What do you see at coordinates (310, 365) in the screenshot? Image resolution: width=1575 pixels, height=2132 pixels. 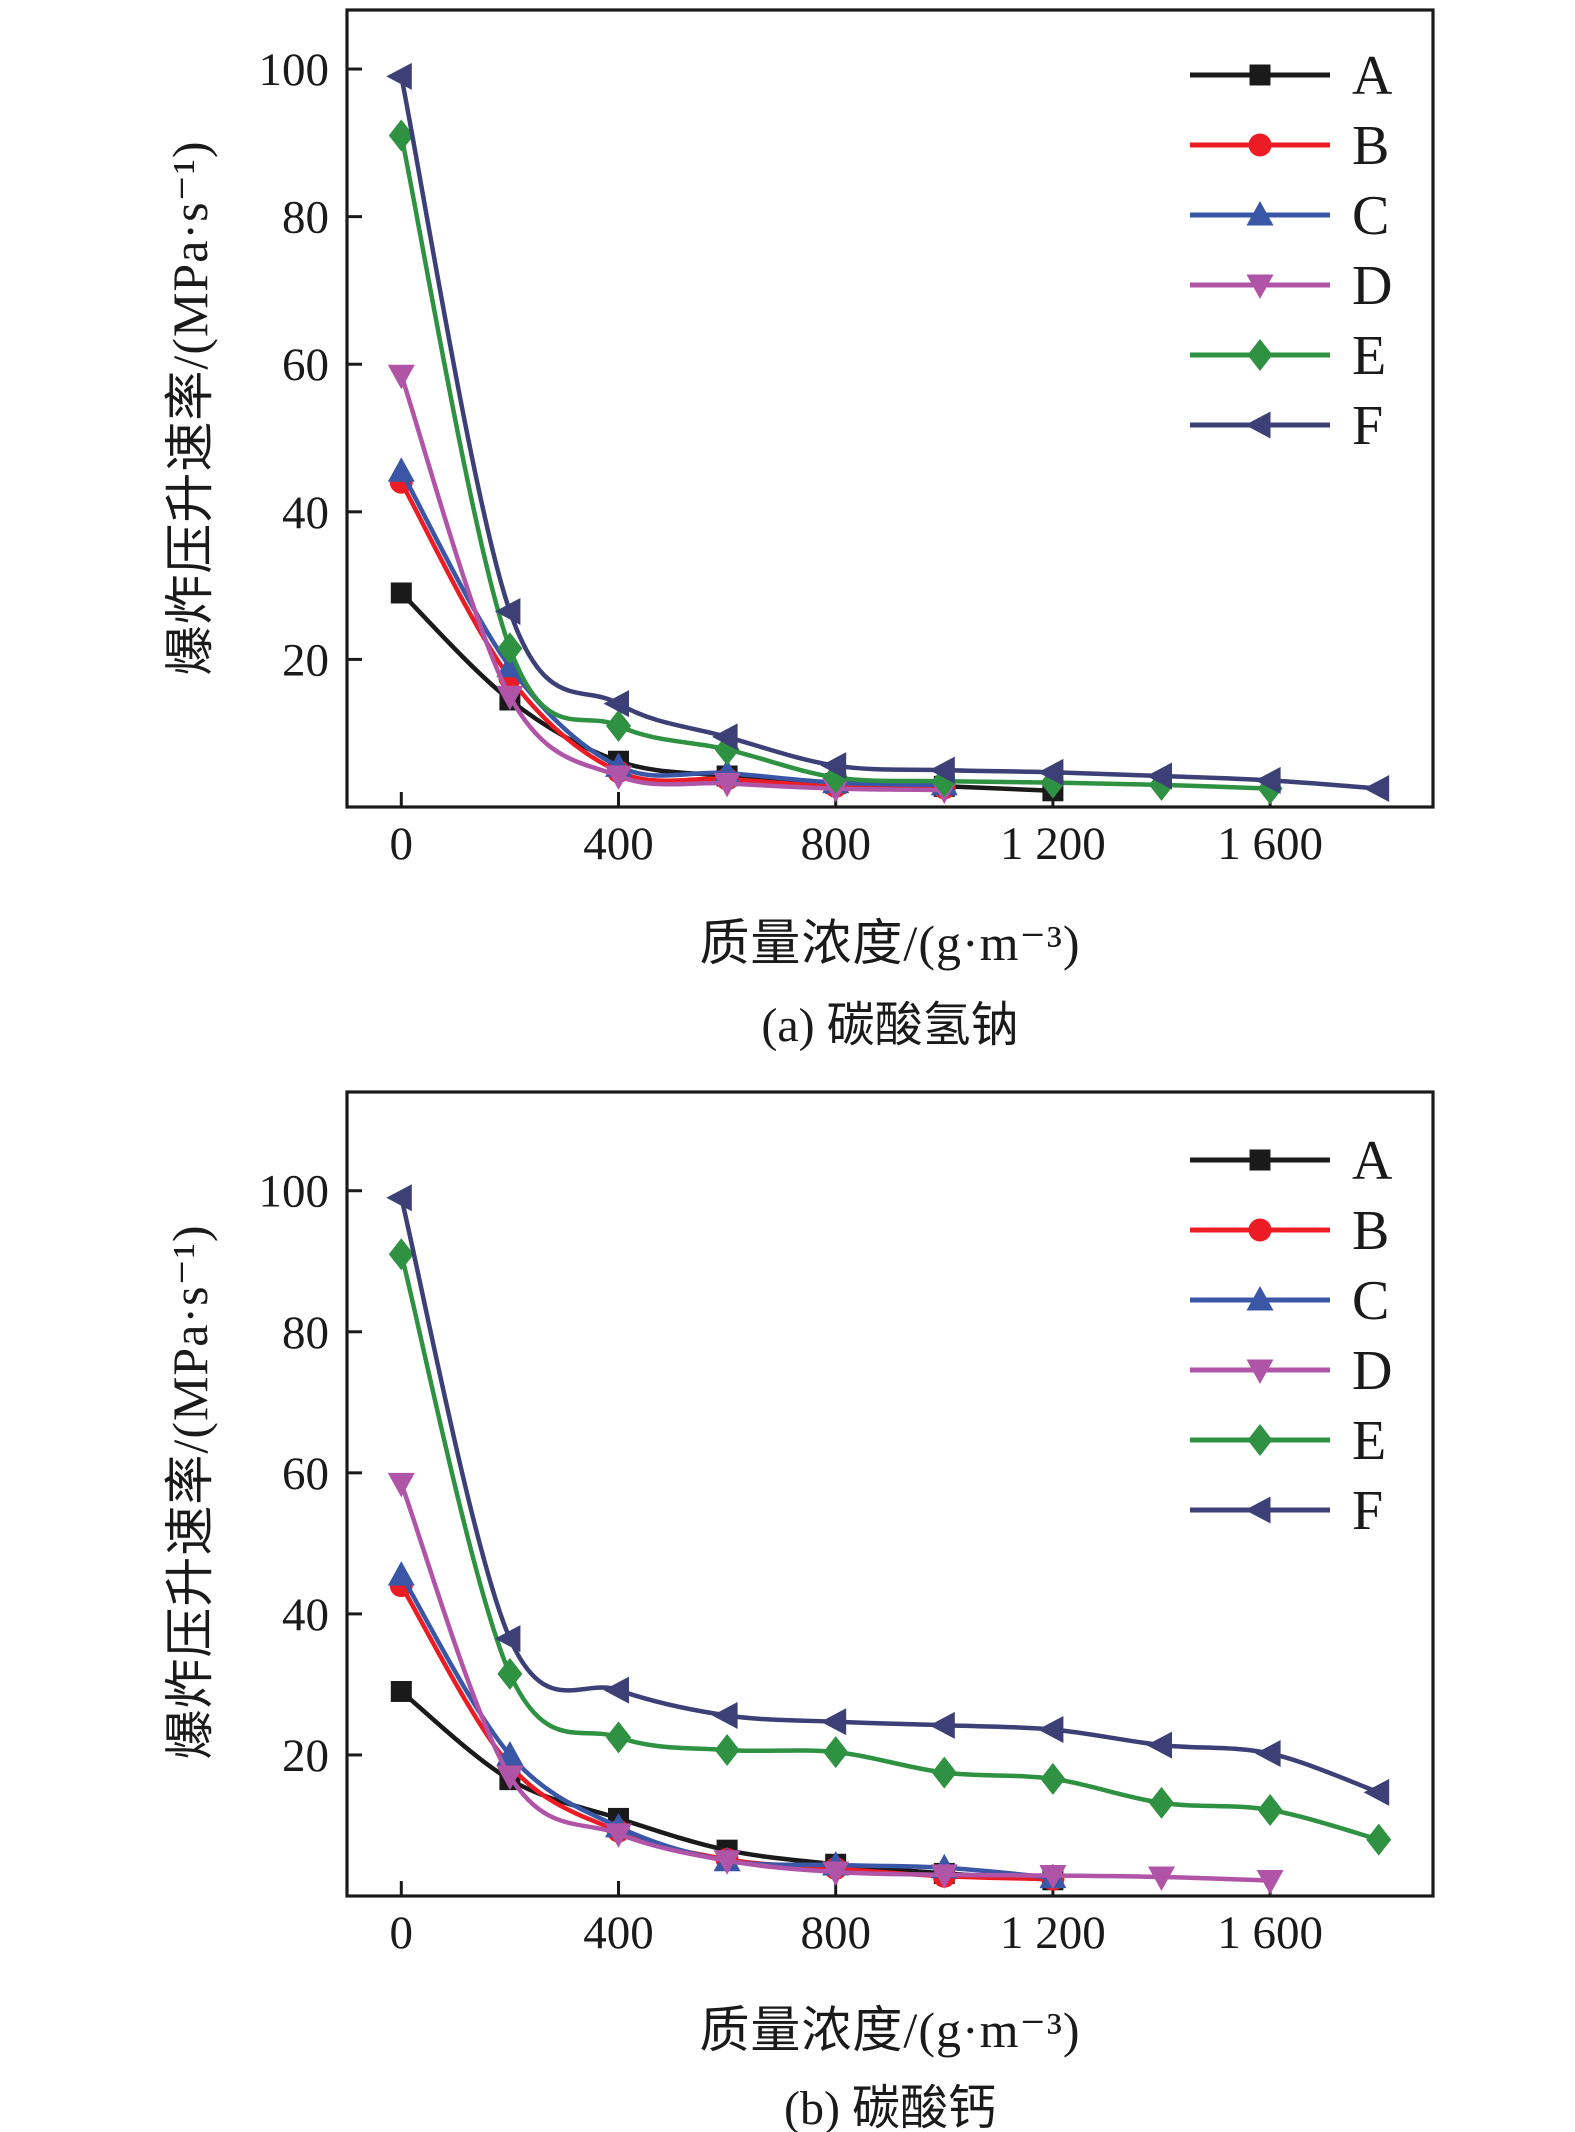 I see `chart-a-y-axis: 20 40 60 80 100` at bounding box center [310, 365].